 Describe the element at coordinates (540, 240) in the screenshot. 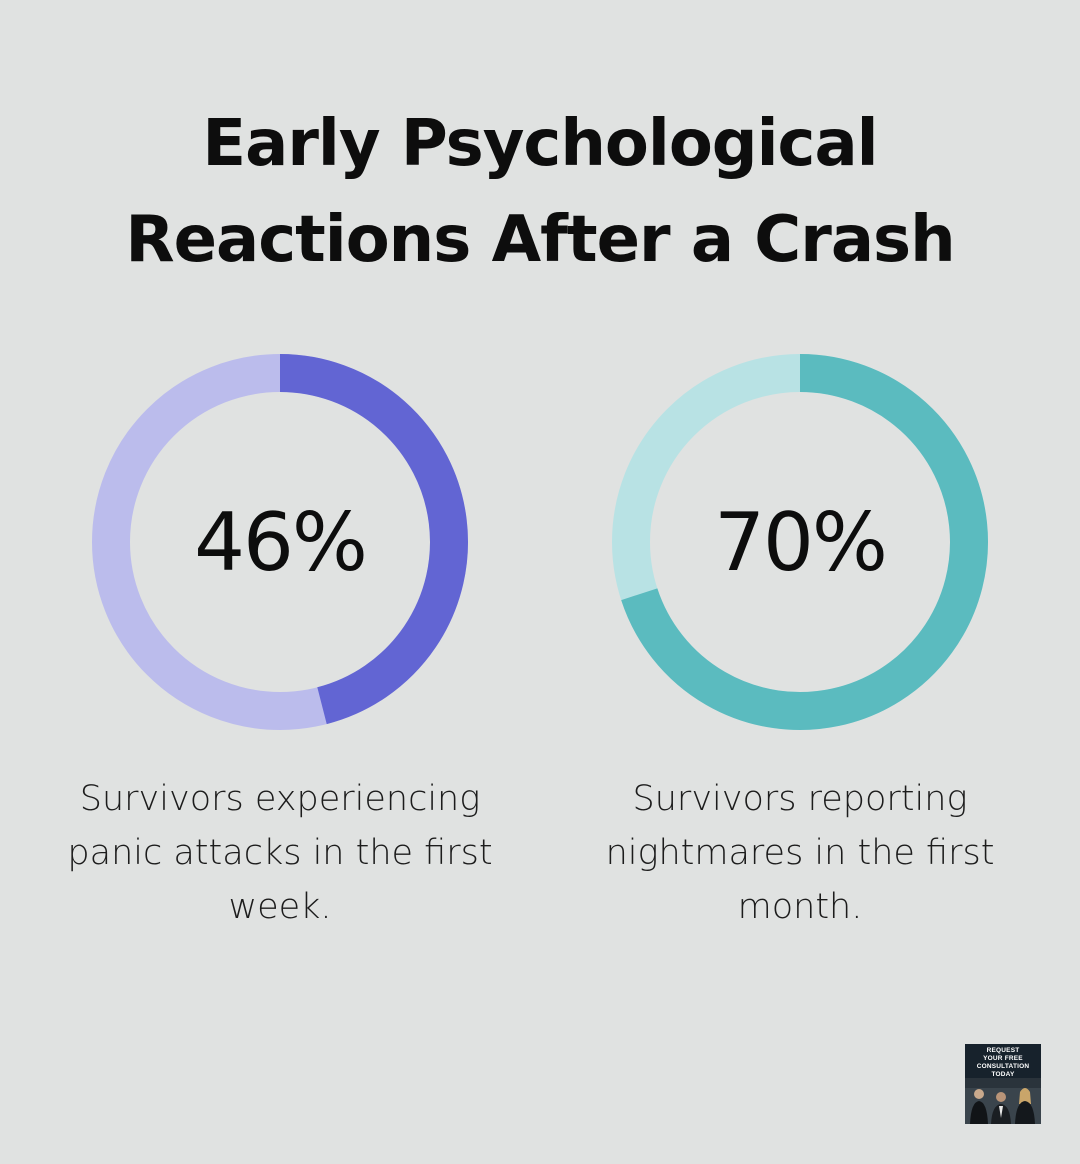

I see `page-title-line-2: Reactions After a Crash` at that location.